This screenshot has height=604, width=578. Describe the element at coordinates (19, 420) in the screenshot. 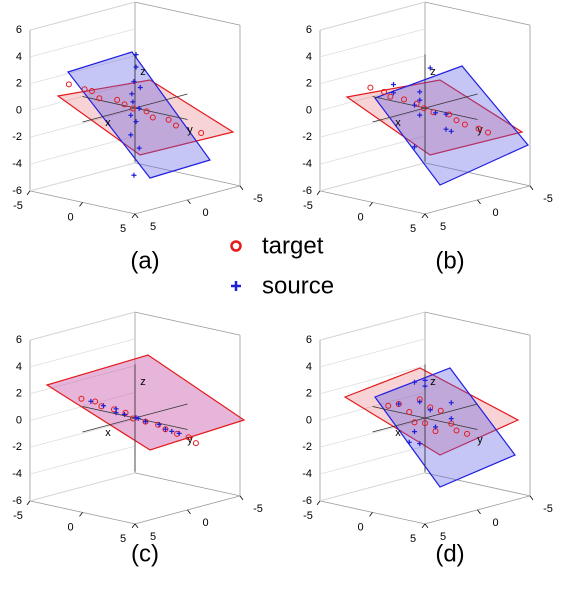

I see `z-tick-label: 0` at that location.